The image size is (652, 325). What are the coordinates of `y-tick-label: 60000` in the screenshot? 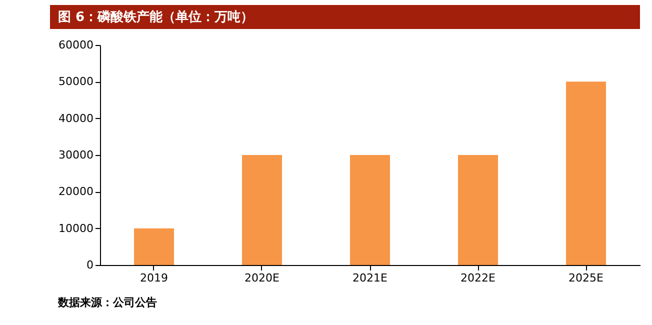 It's located at (76, 45).